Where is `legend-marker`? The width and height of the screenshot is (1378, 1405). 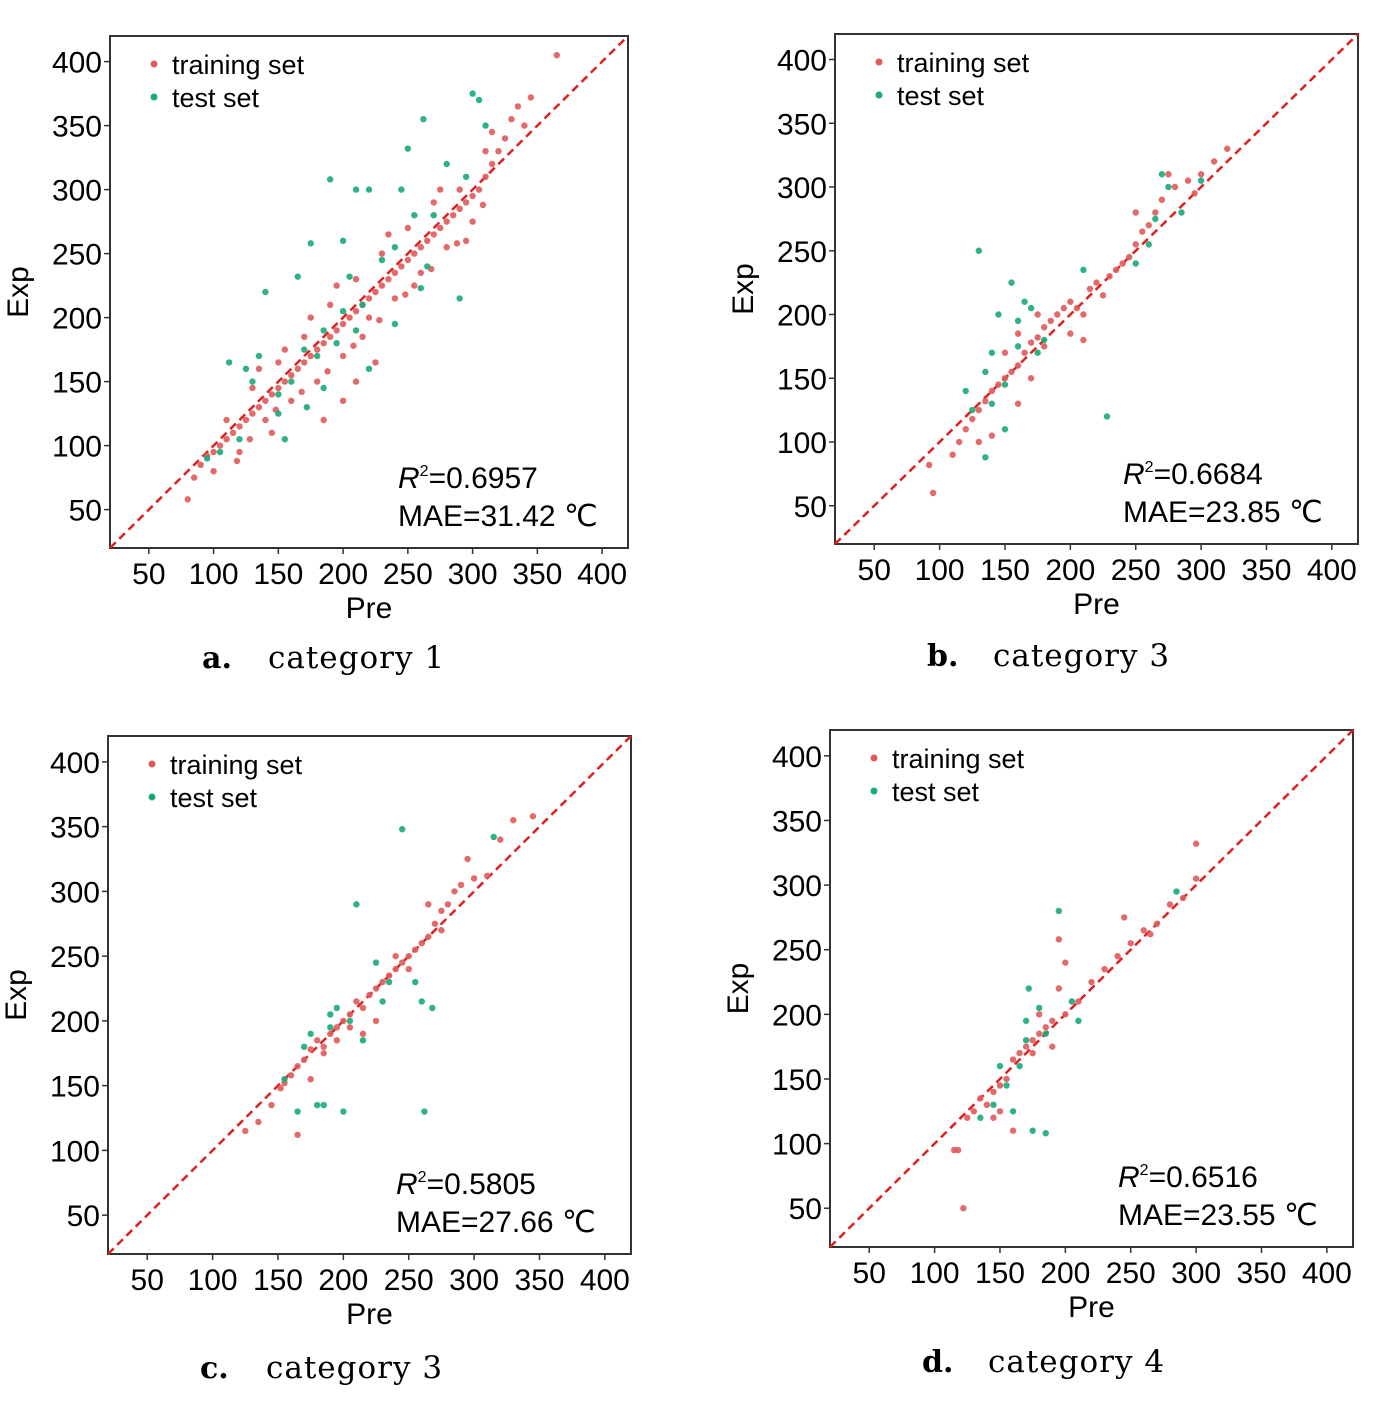
legend-marker is located at coordinates (879, 62).